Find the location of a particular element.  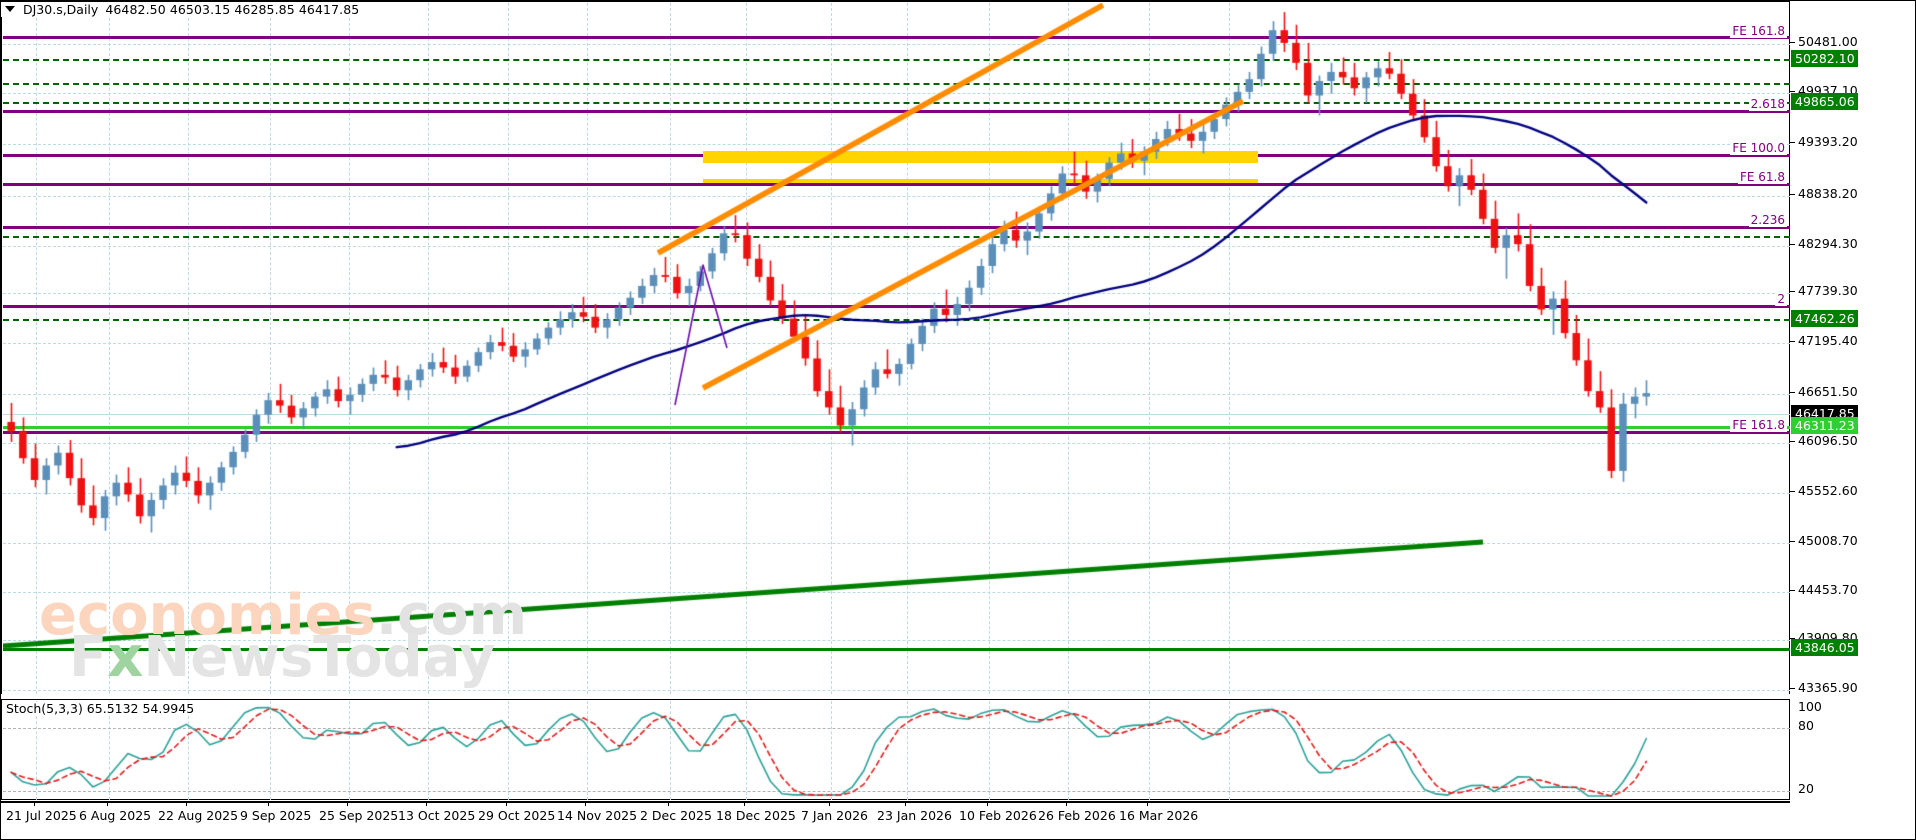

date-axis-line is located at coordinates (895, 802).